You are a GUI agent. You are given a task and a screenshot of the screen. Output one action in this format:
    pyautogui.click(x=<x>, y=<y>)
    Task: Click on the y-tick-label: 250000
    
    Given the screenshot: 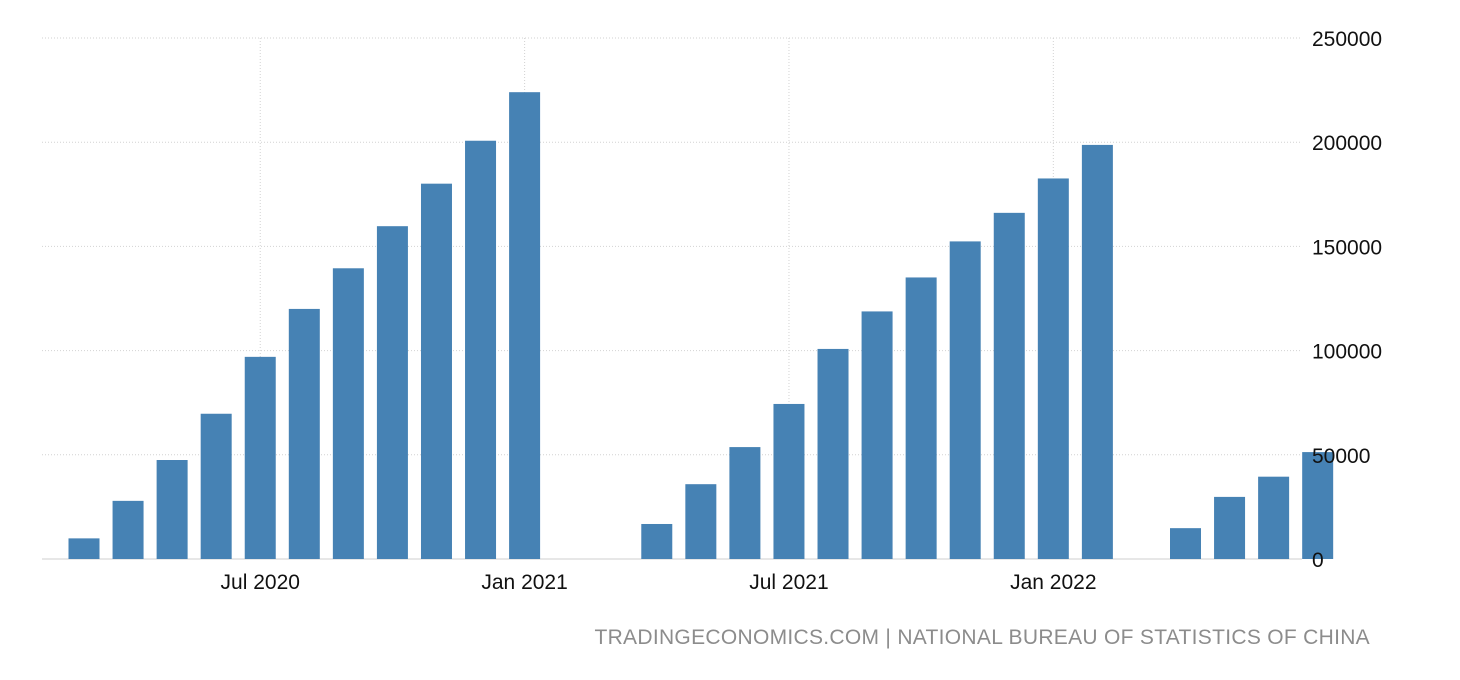 What is the action you would take?
    pyautogui.click(x=1347, y=39)
    